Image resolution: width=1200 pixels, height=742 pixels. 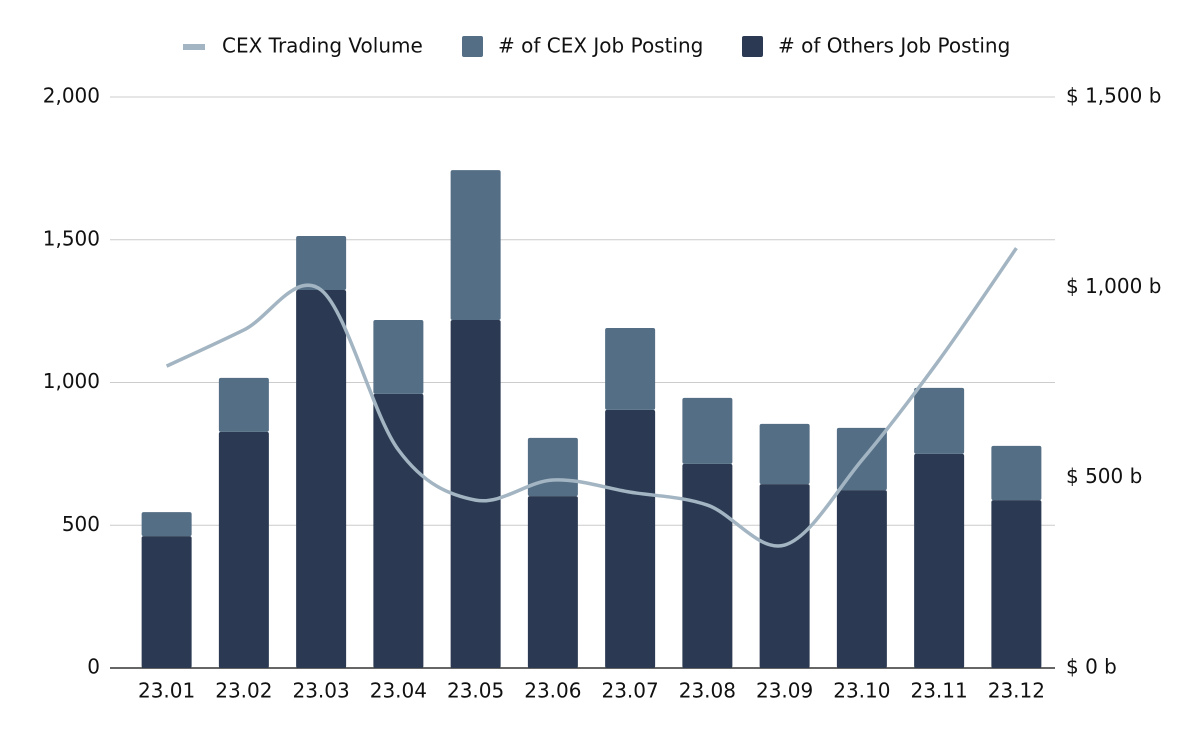 I want to click on x-tick-label: 23.10, so click(x=861, y=691).